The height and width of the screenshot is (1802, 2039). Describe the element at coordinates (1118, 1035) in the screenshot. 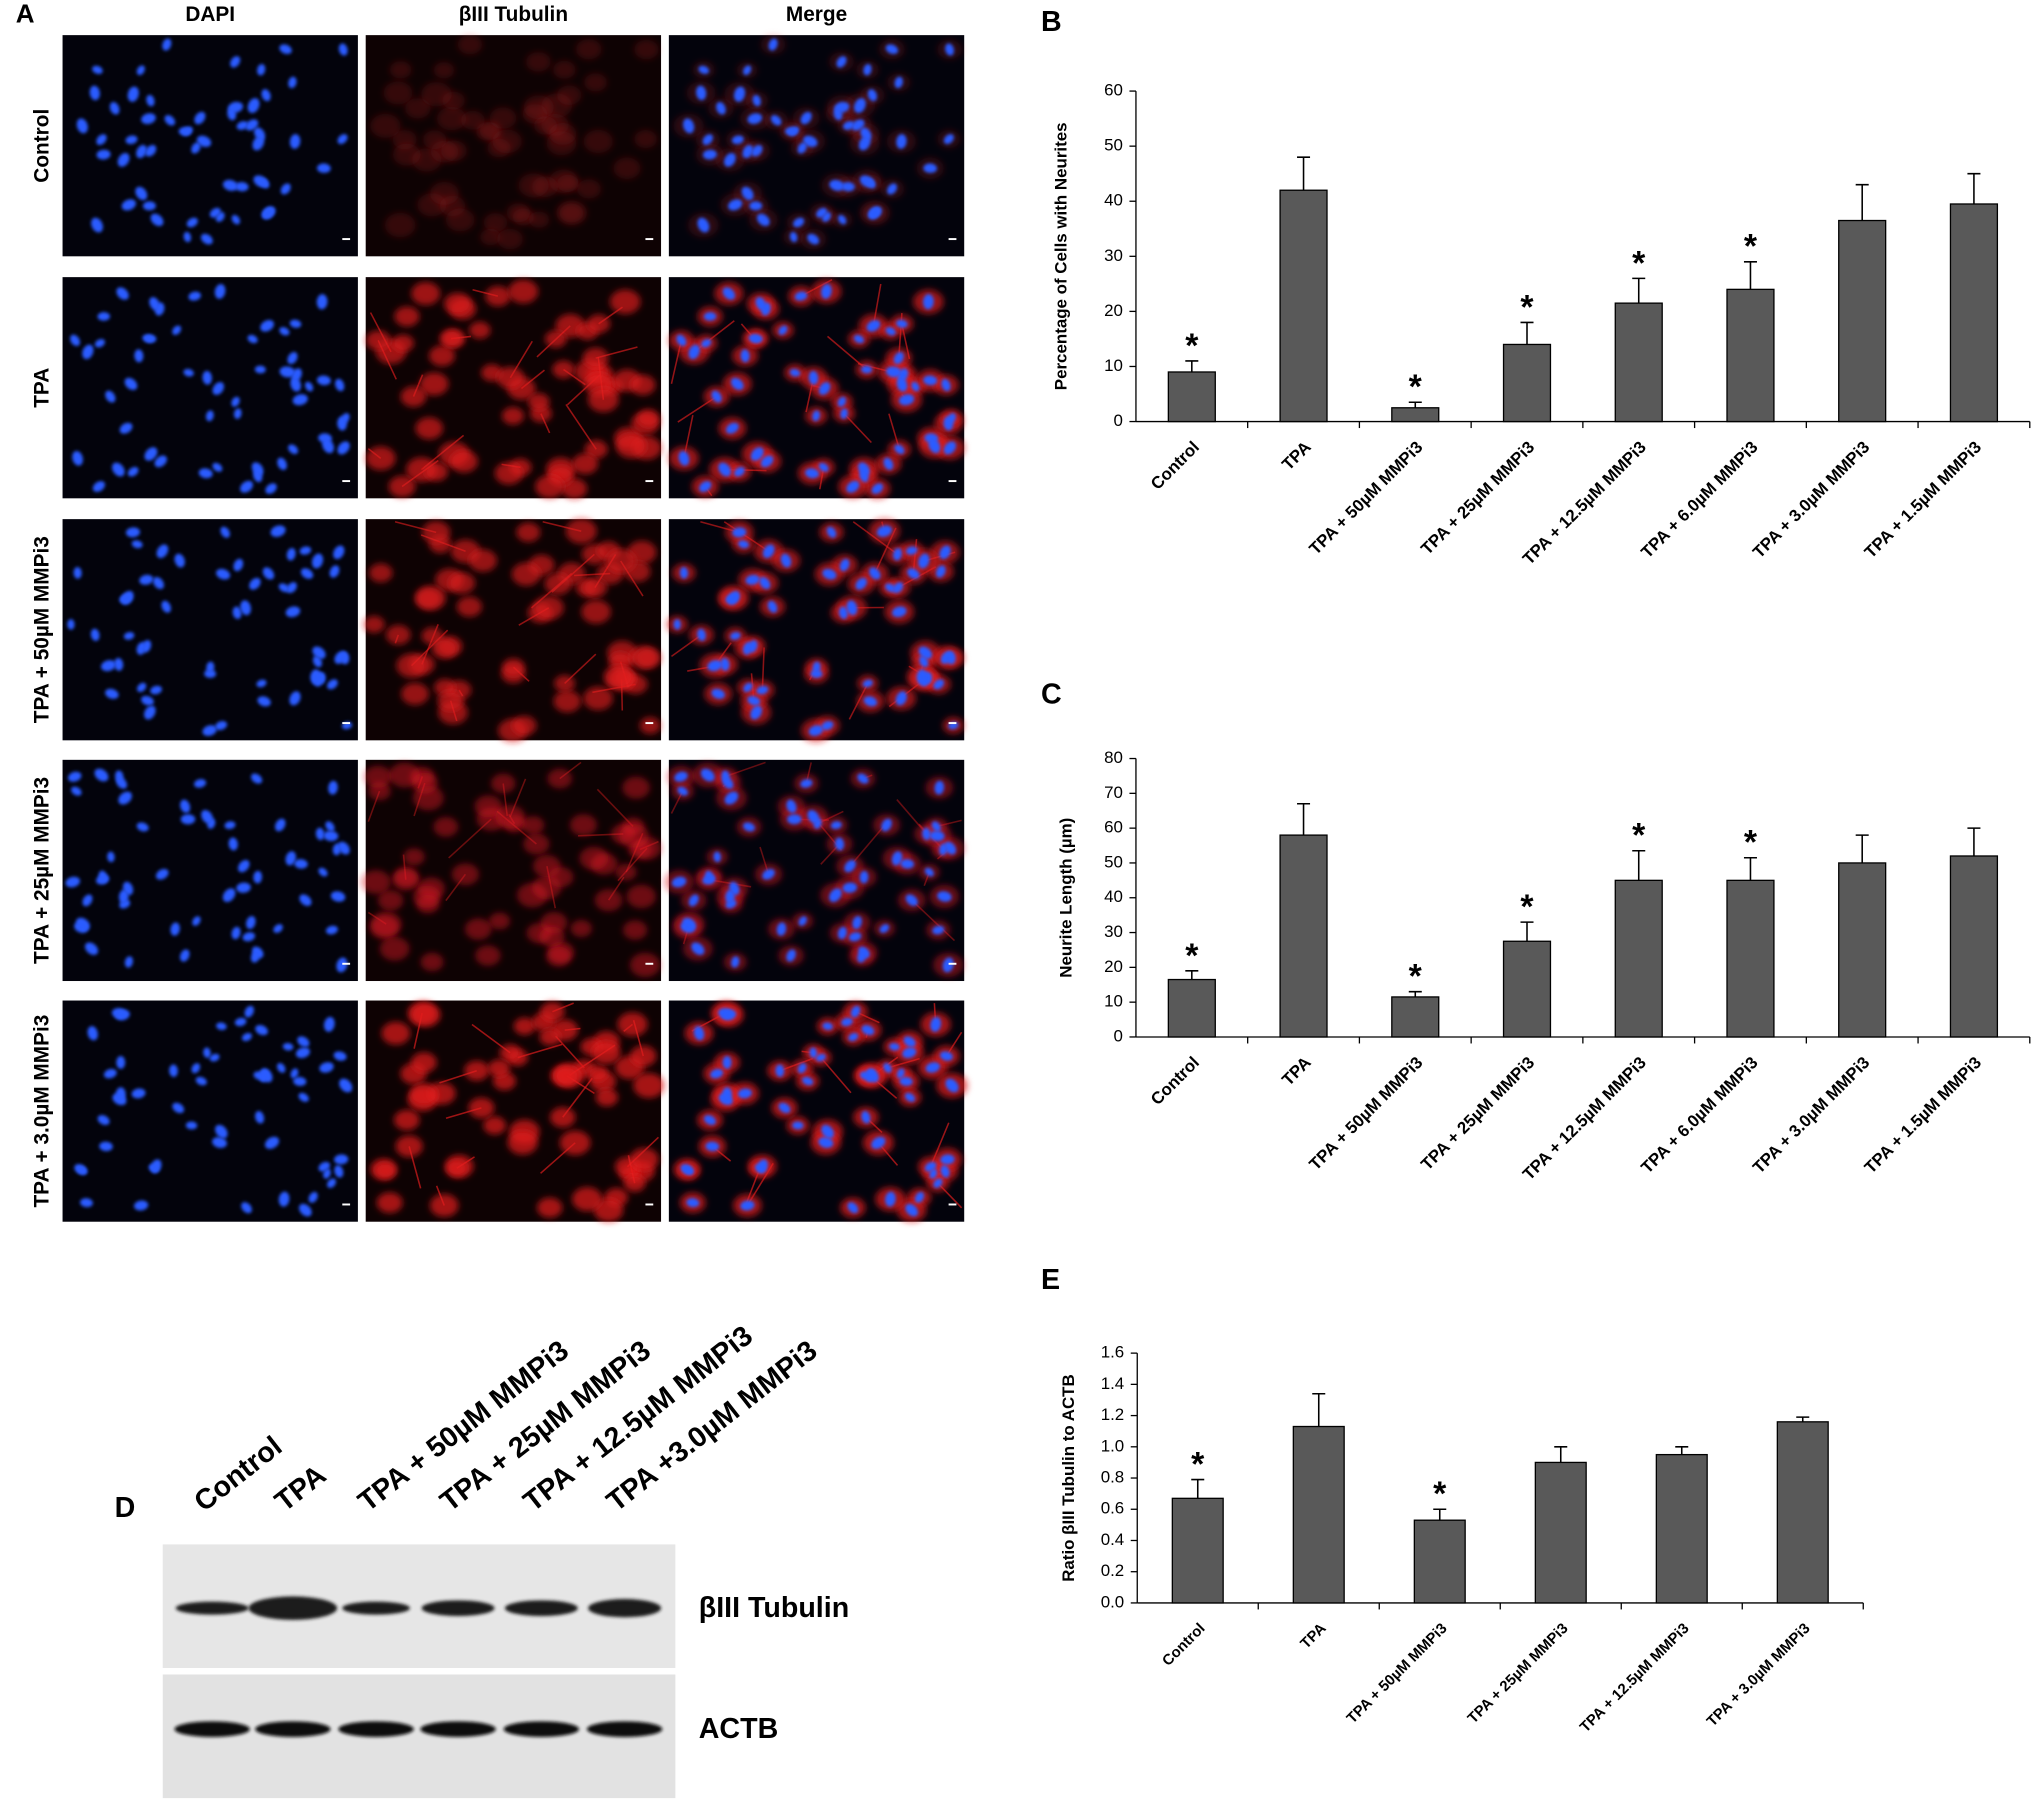

I see `y-tick-label: 0` at that location.